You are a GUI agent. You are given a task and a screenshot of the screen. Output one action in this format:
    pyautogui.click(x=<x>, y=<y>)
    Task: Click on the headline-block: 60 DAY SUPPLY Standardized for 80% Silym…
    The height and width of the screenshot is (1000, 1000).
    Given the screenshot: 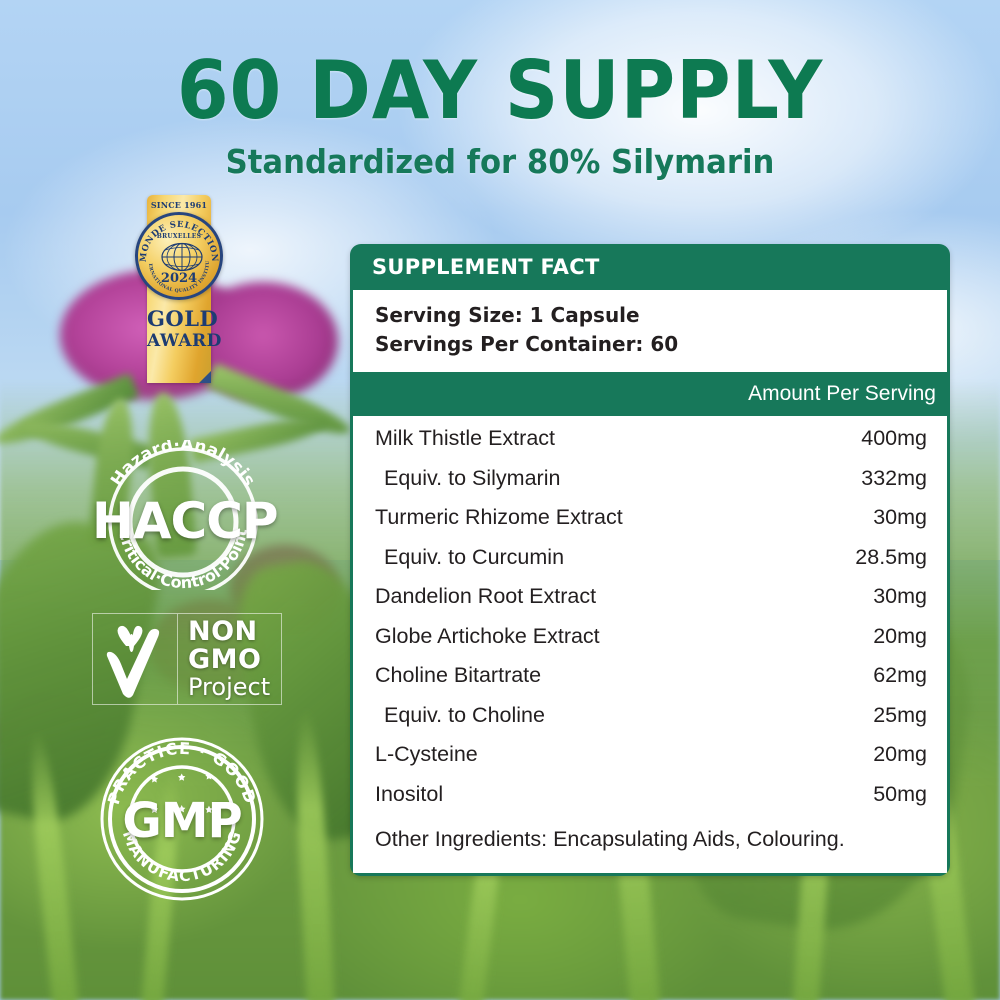 What is the action you would take?
    pyautogui.click(x=500, y=113)
    